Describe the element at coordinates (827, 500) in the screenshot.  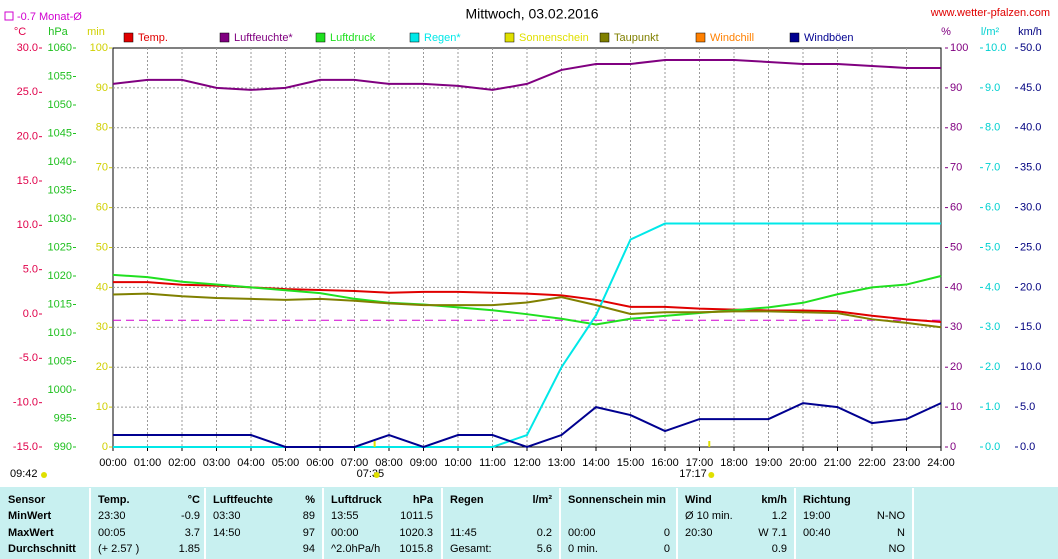
I see `table-header: Richtung` at that location.